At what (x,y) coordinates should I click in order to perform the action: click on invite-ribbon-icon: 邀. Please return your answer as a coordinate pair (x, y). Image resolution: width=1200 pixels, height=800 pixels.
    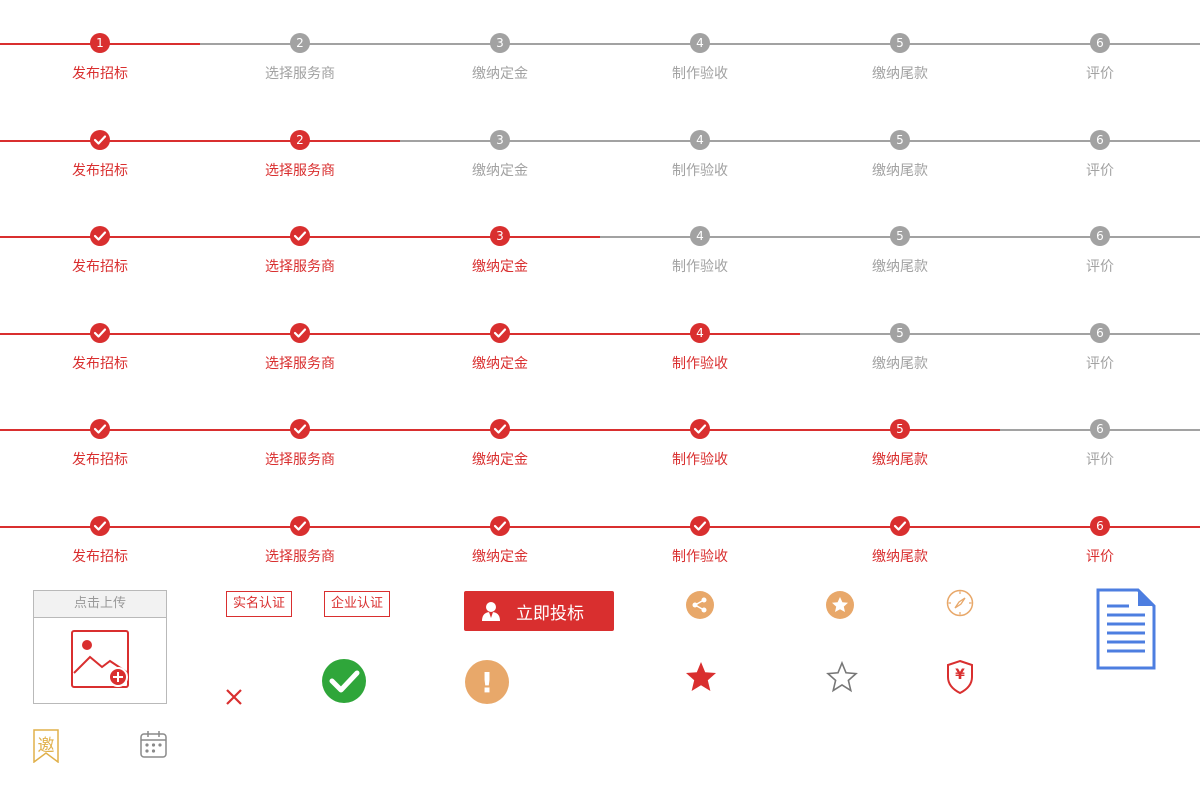
    Looking at the image, I should click on (46, 746).